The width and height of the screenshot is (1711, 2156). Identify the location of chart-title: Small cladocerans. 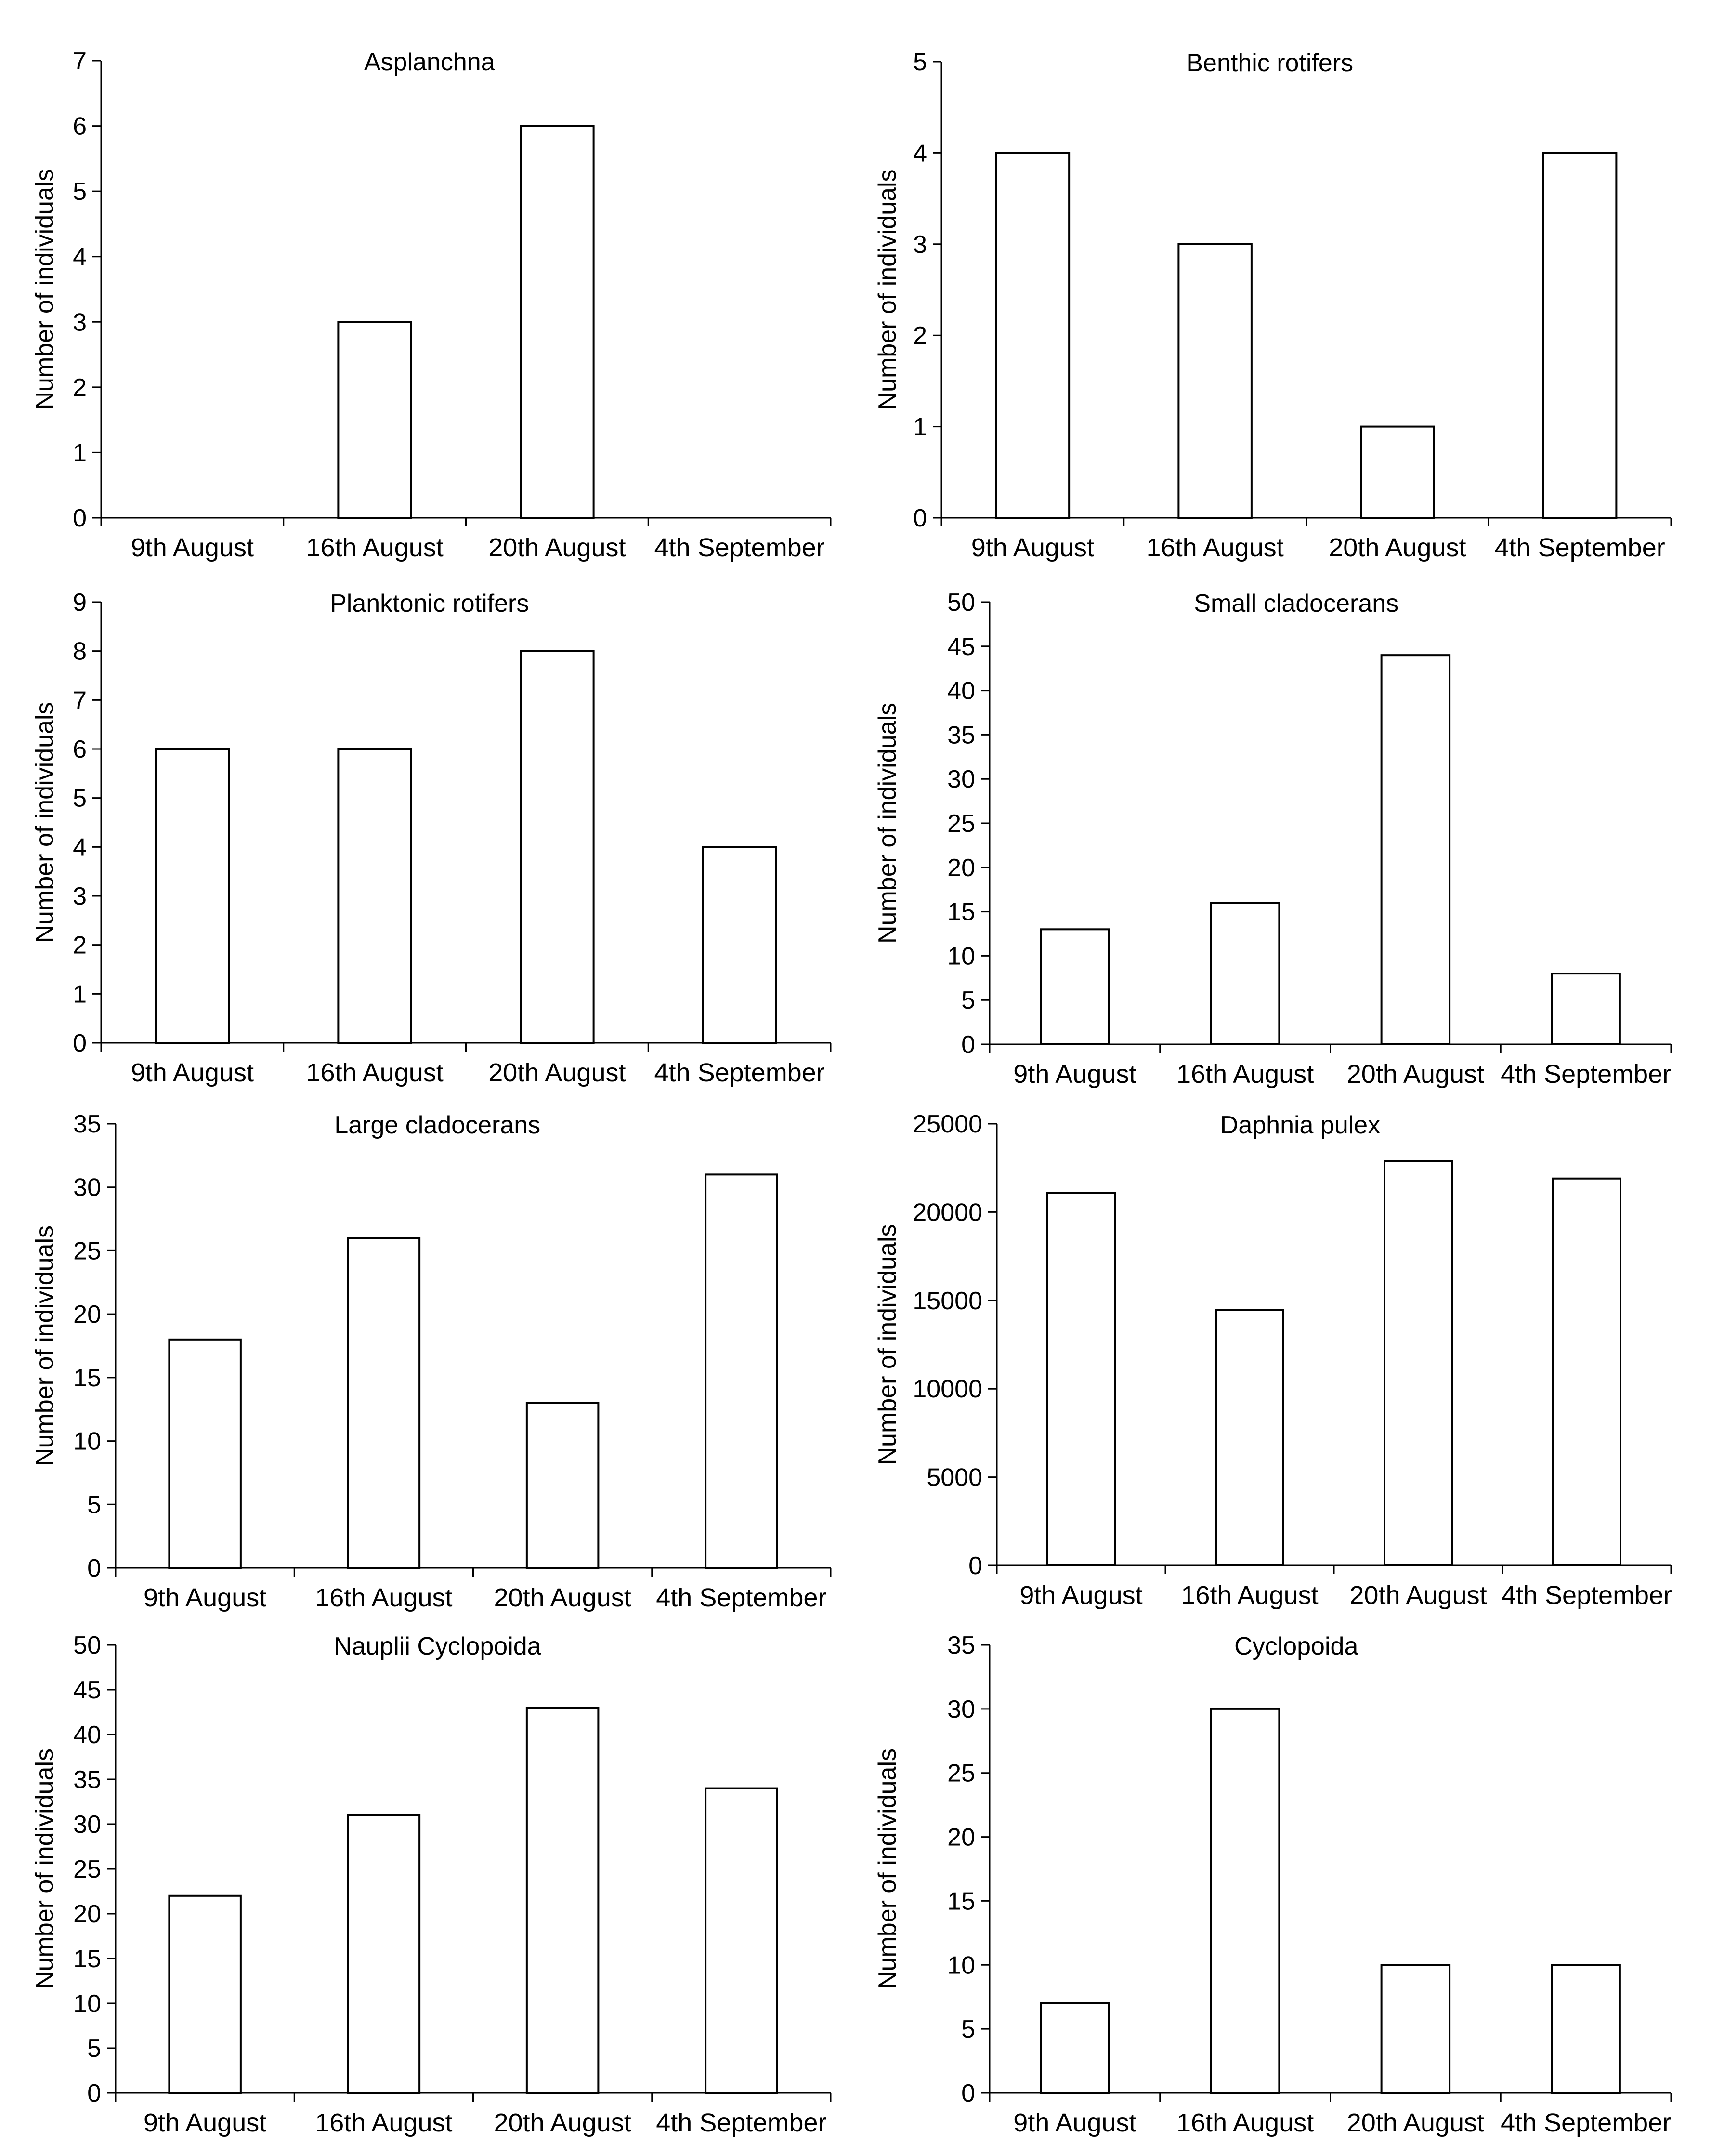
(1296, 604).